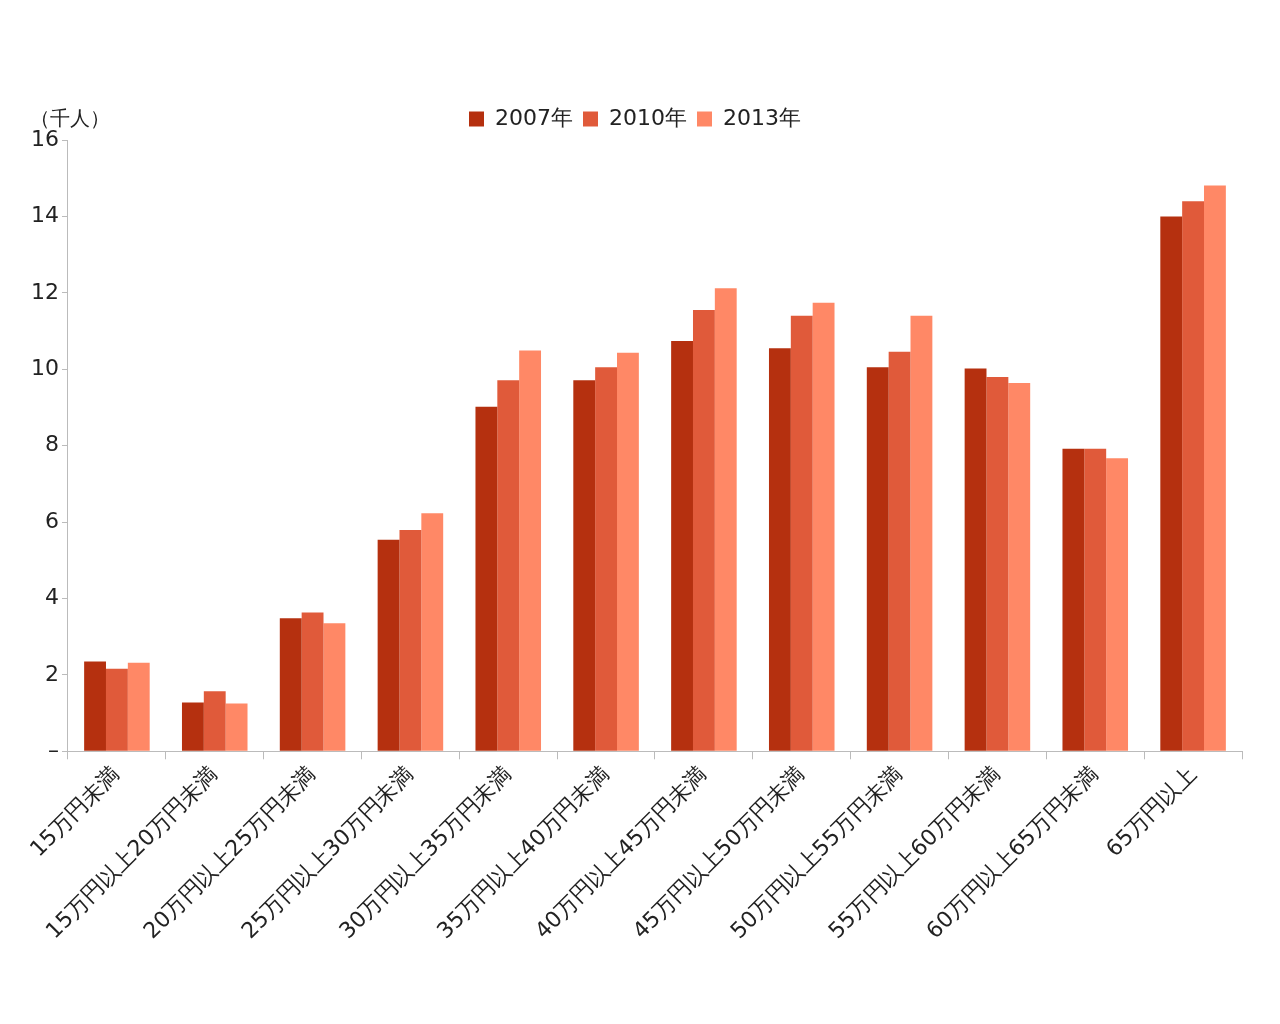 The image size is (1280, 1024). What do you see at coordinates (53, 750) in the screenshot?
I see `y-tick-label: –` at bounding box center [53, 750].